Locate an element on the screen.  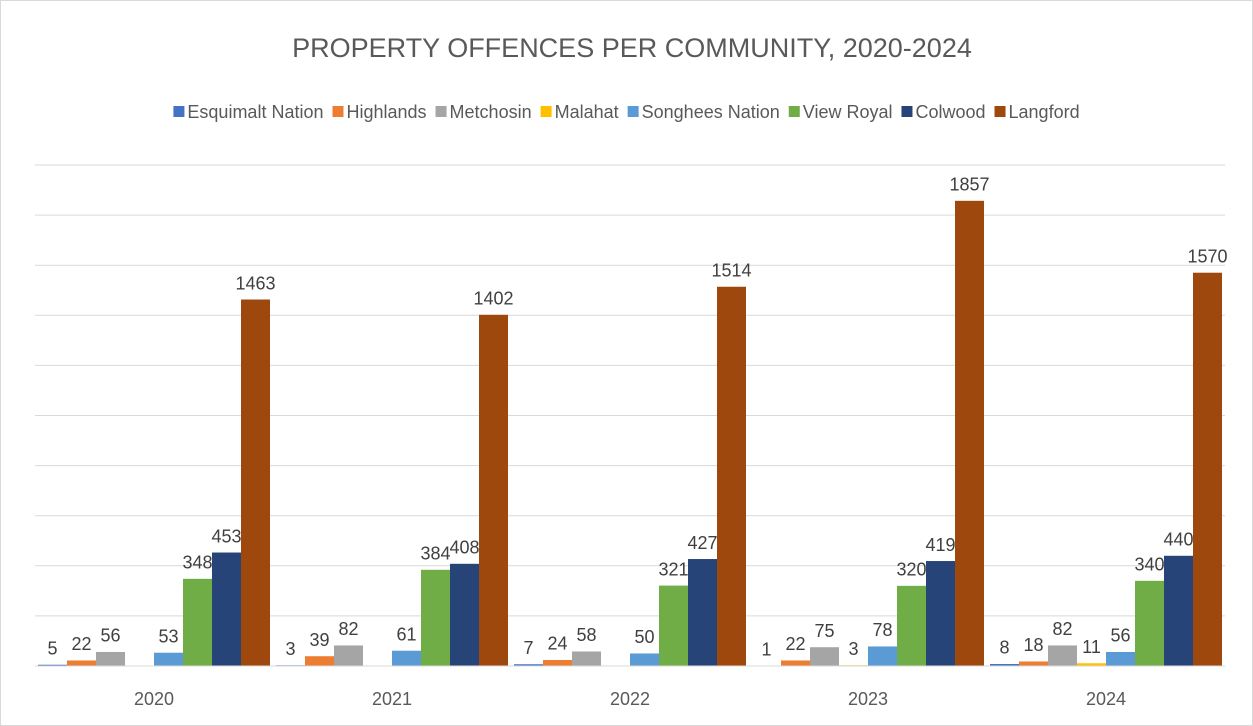
x-tick-label: 2021 is located at coordinates (392, 699).